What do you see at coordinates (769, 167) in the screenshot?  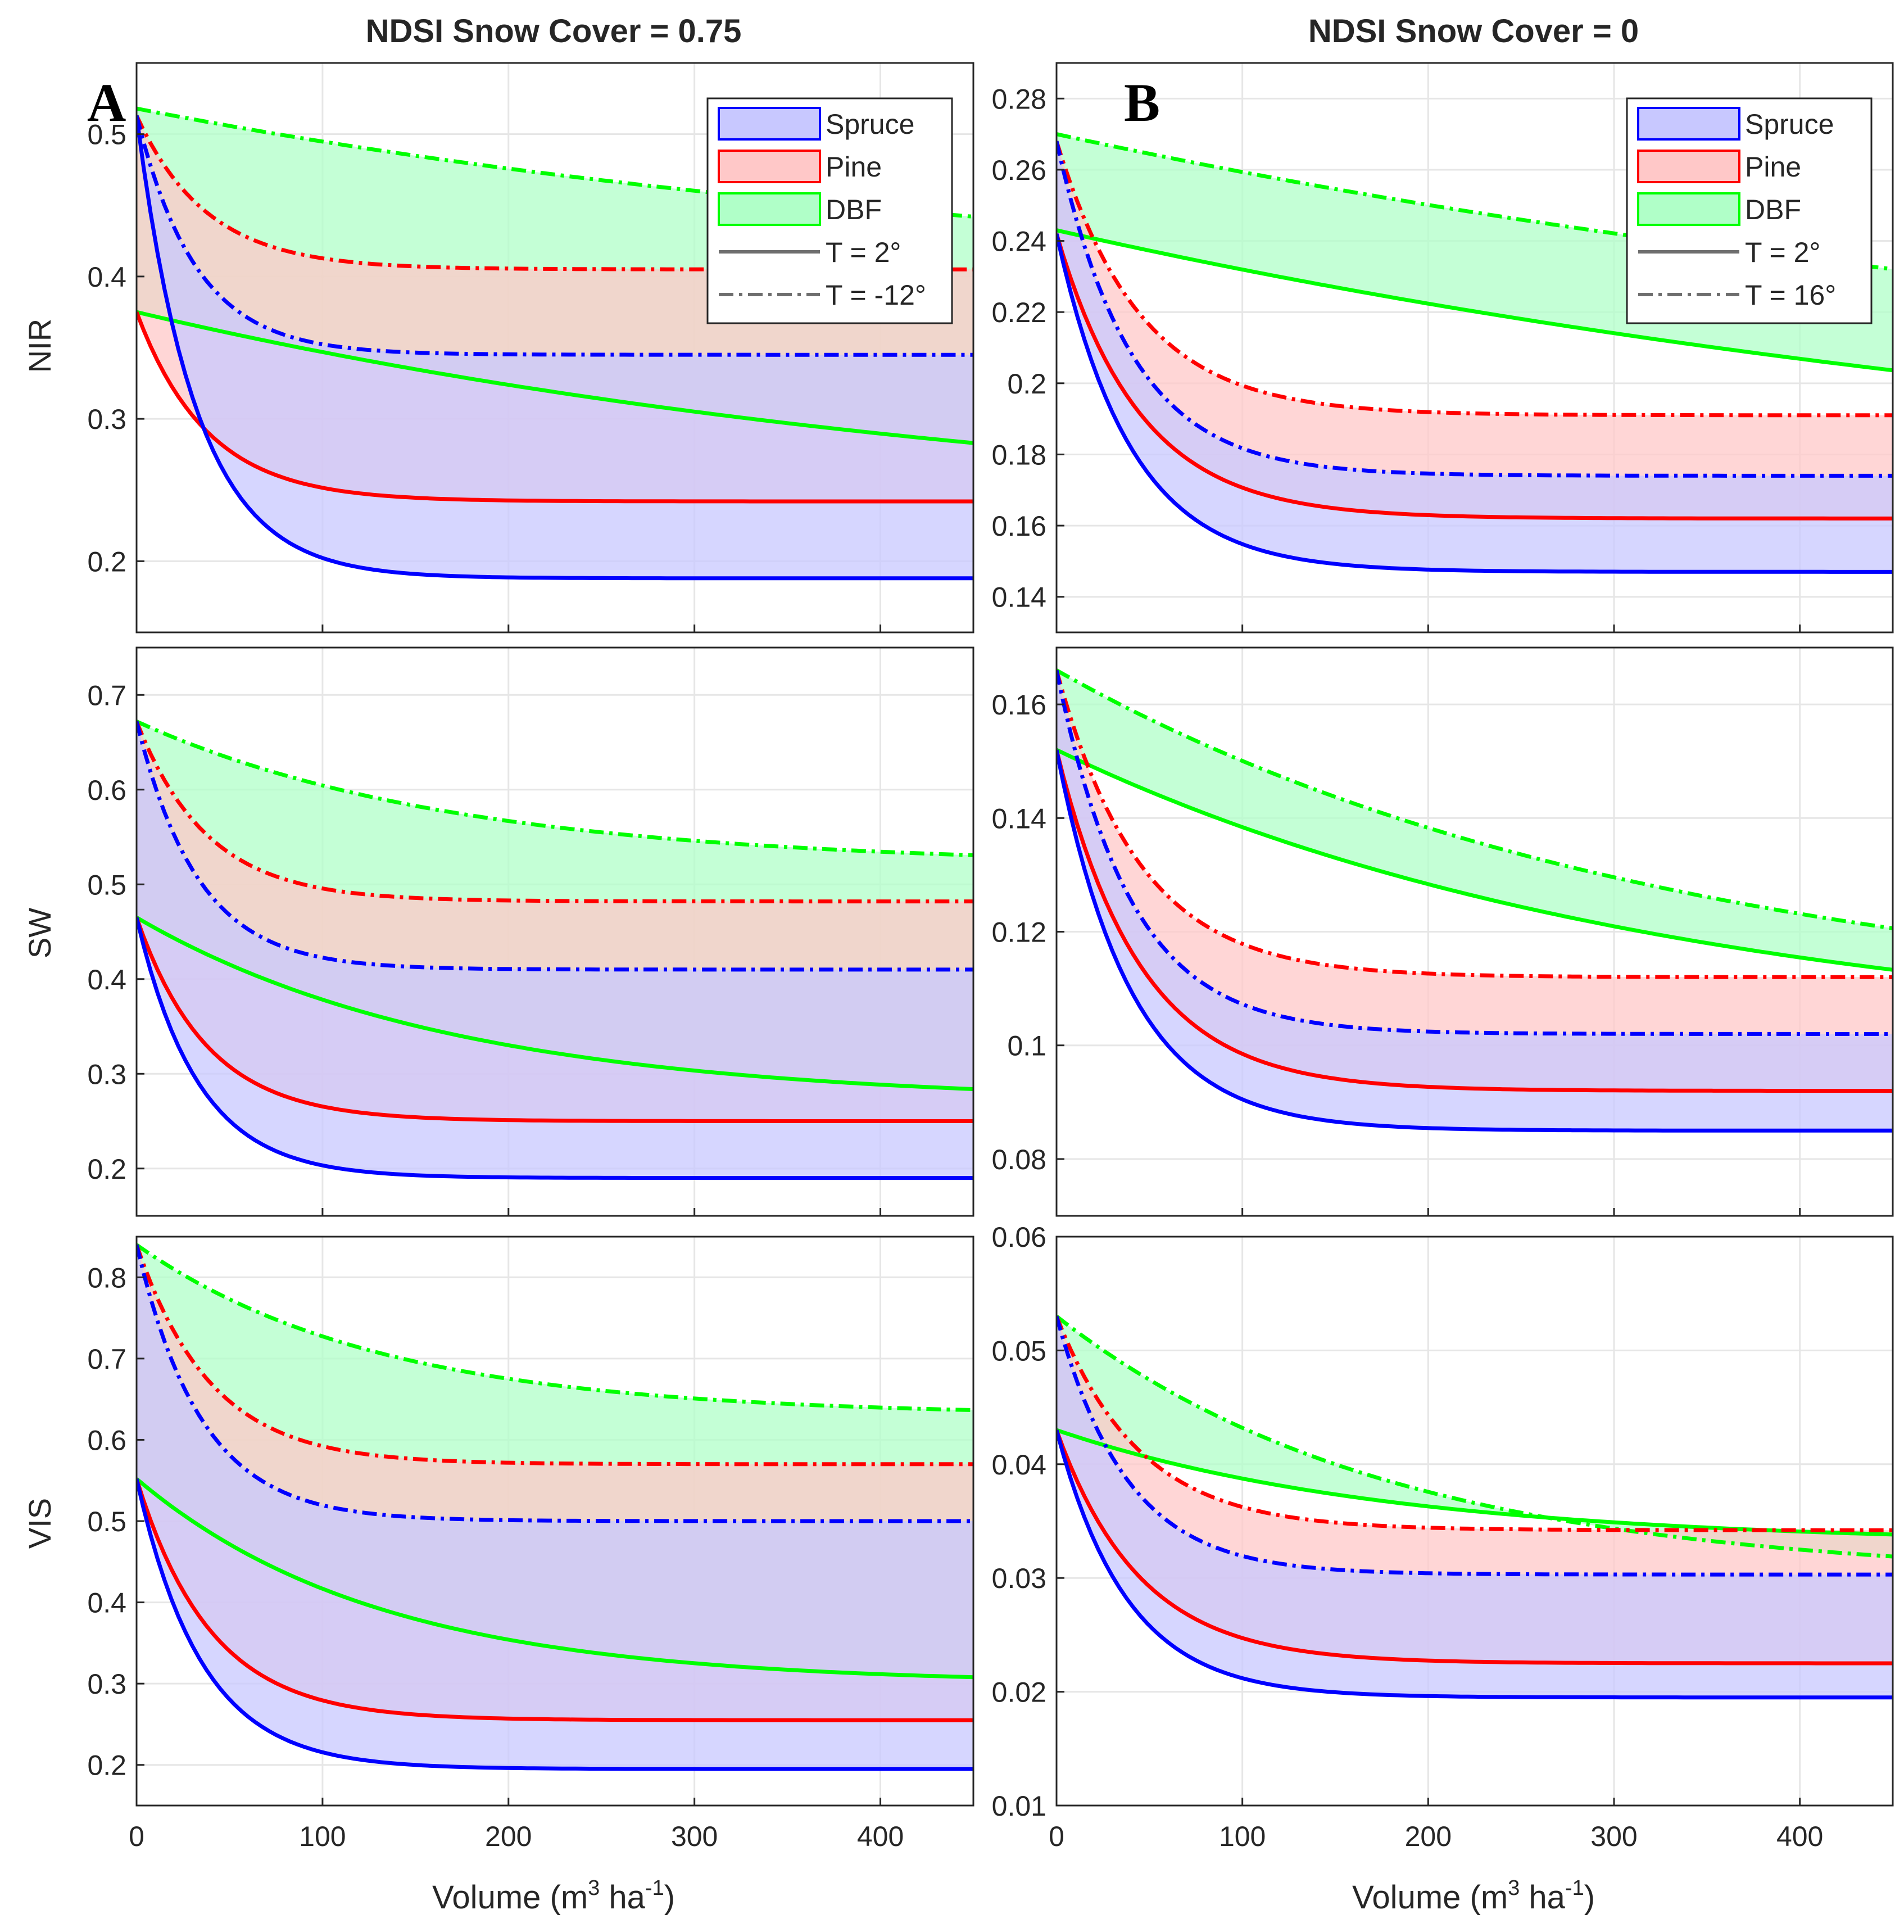 I see `legend-swatch-pine` at bounding box center [769, 167].